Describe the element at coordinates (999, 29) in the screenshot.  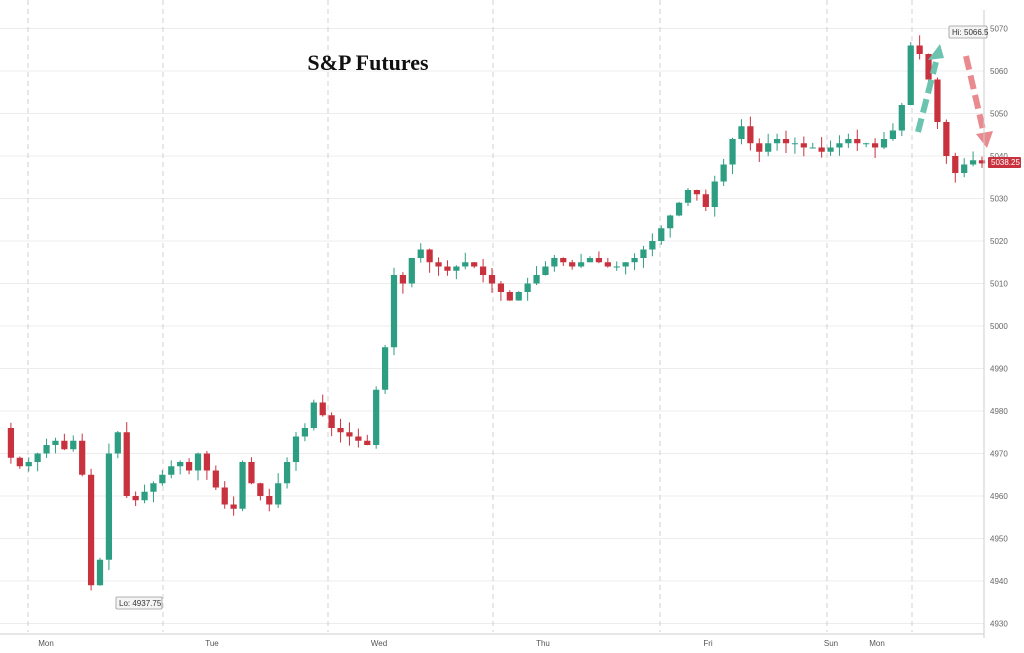
I see `y-tick-label: 5070` at that location.